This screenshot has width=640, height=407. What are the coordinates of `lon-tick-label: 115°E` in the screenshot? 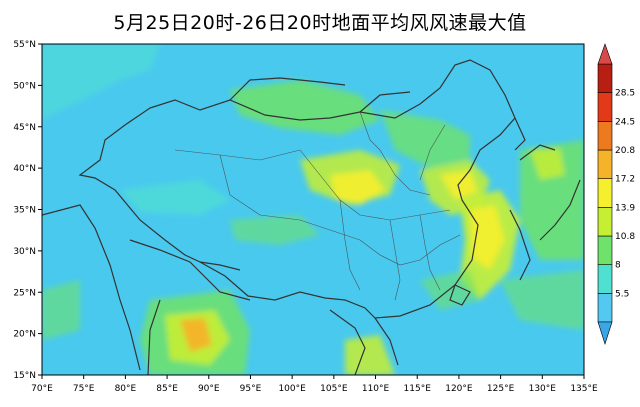 It's located at (418, 389).